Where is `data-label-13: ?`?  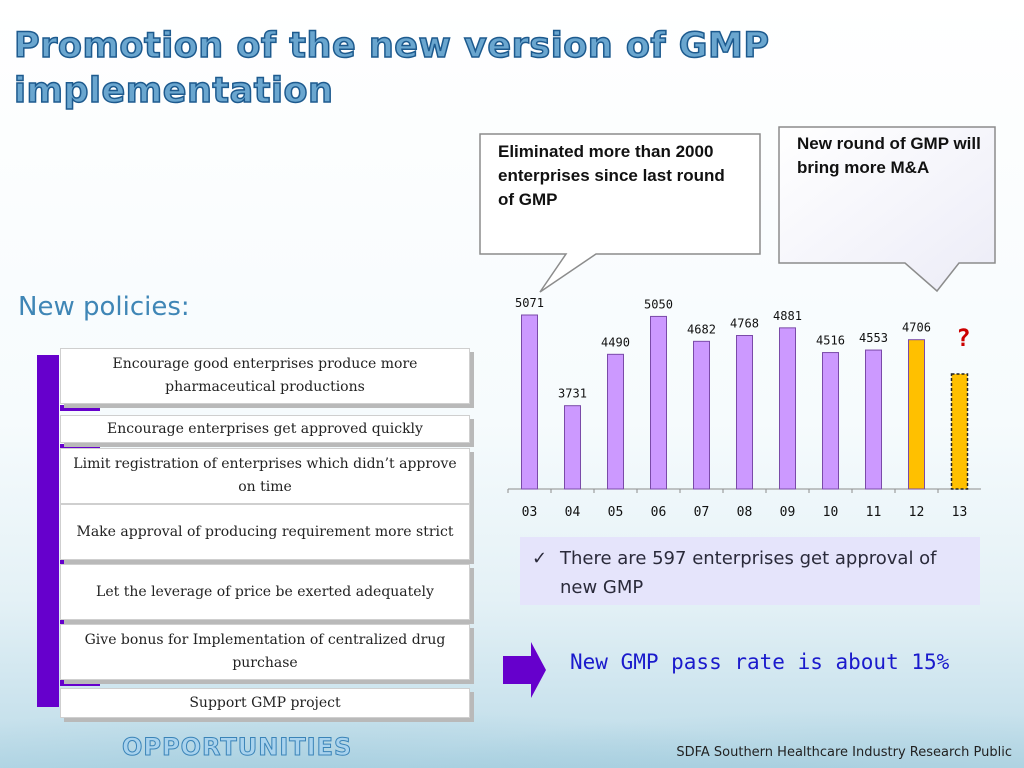
data-label-13: ? is located at coordinates (963, 338).